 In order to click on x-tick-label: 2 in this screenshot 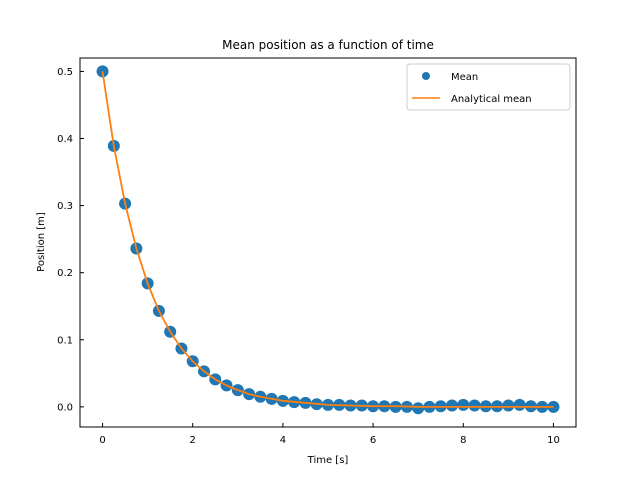, I will do `click(193, 440)`.